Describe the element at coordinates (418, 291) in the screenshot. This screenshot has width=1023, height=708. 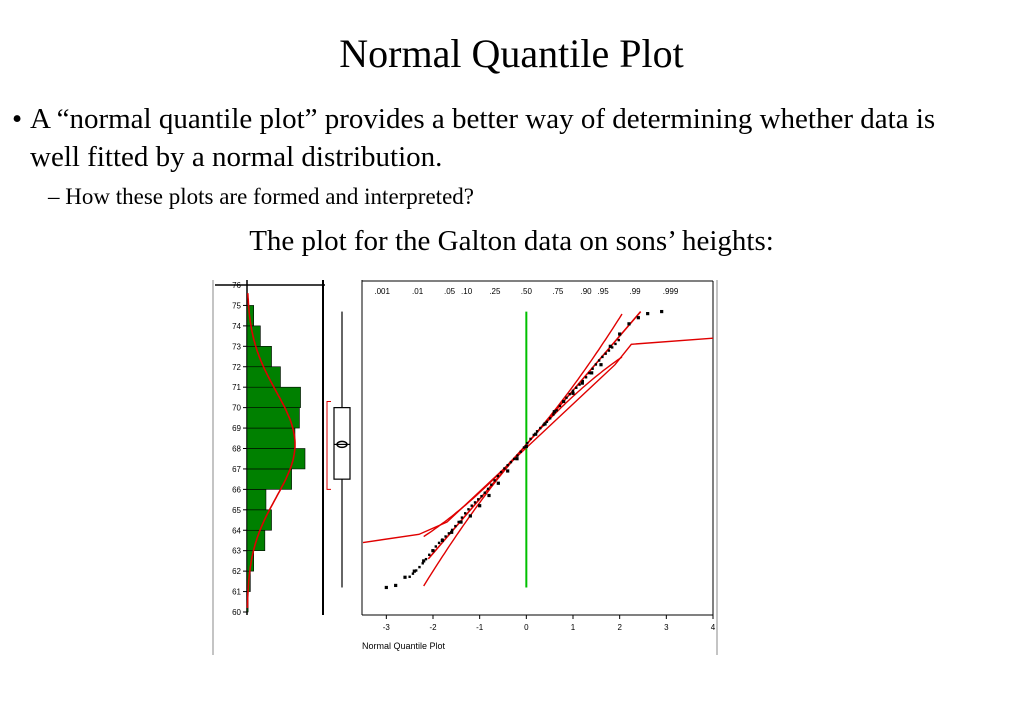
I see `probability-tick-label: .01` at that location.